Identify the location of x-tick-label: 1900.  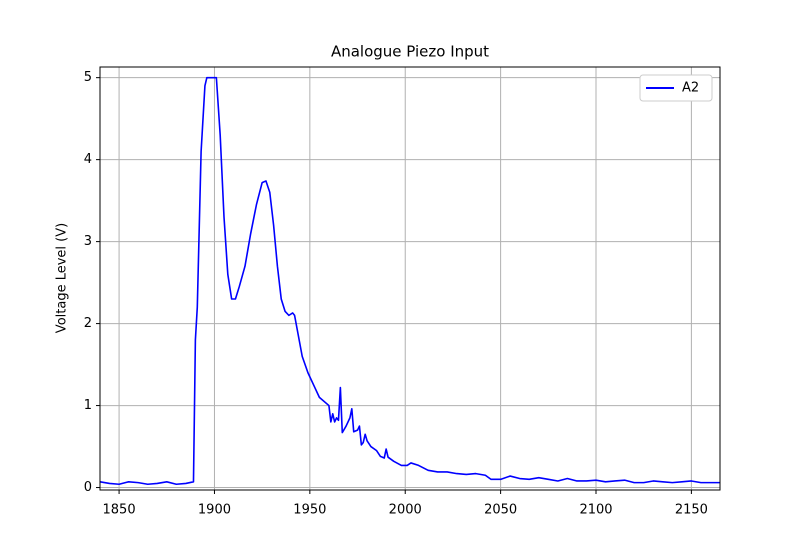
(214, 510).